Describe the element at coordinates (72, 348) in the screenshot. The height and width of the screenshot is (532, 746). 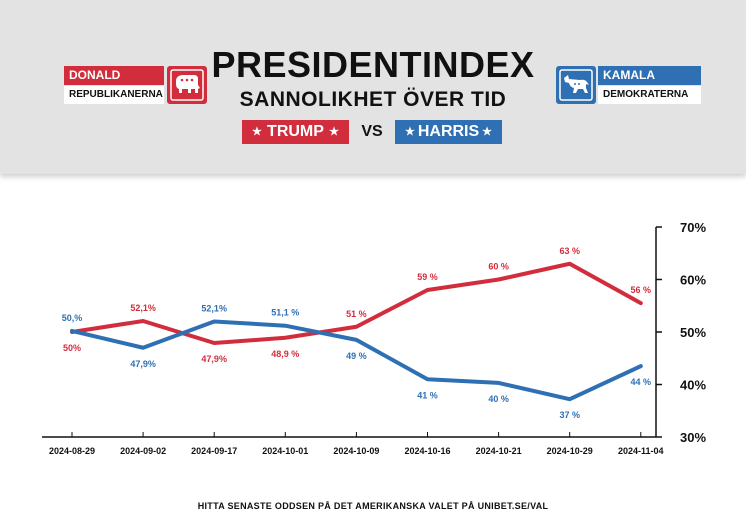
I see `trump-data-label: 50%` at that location.